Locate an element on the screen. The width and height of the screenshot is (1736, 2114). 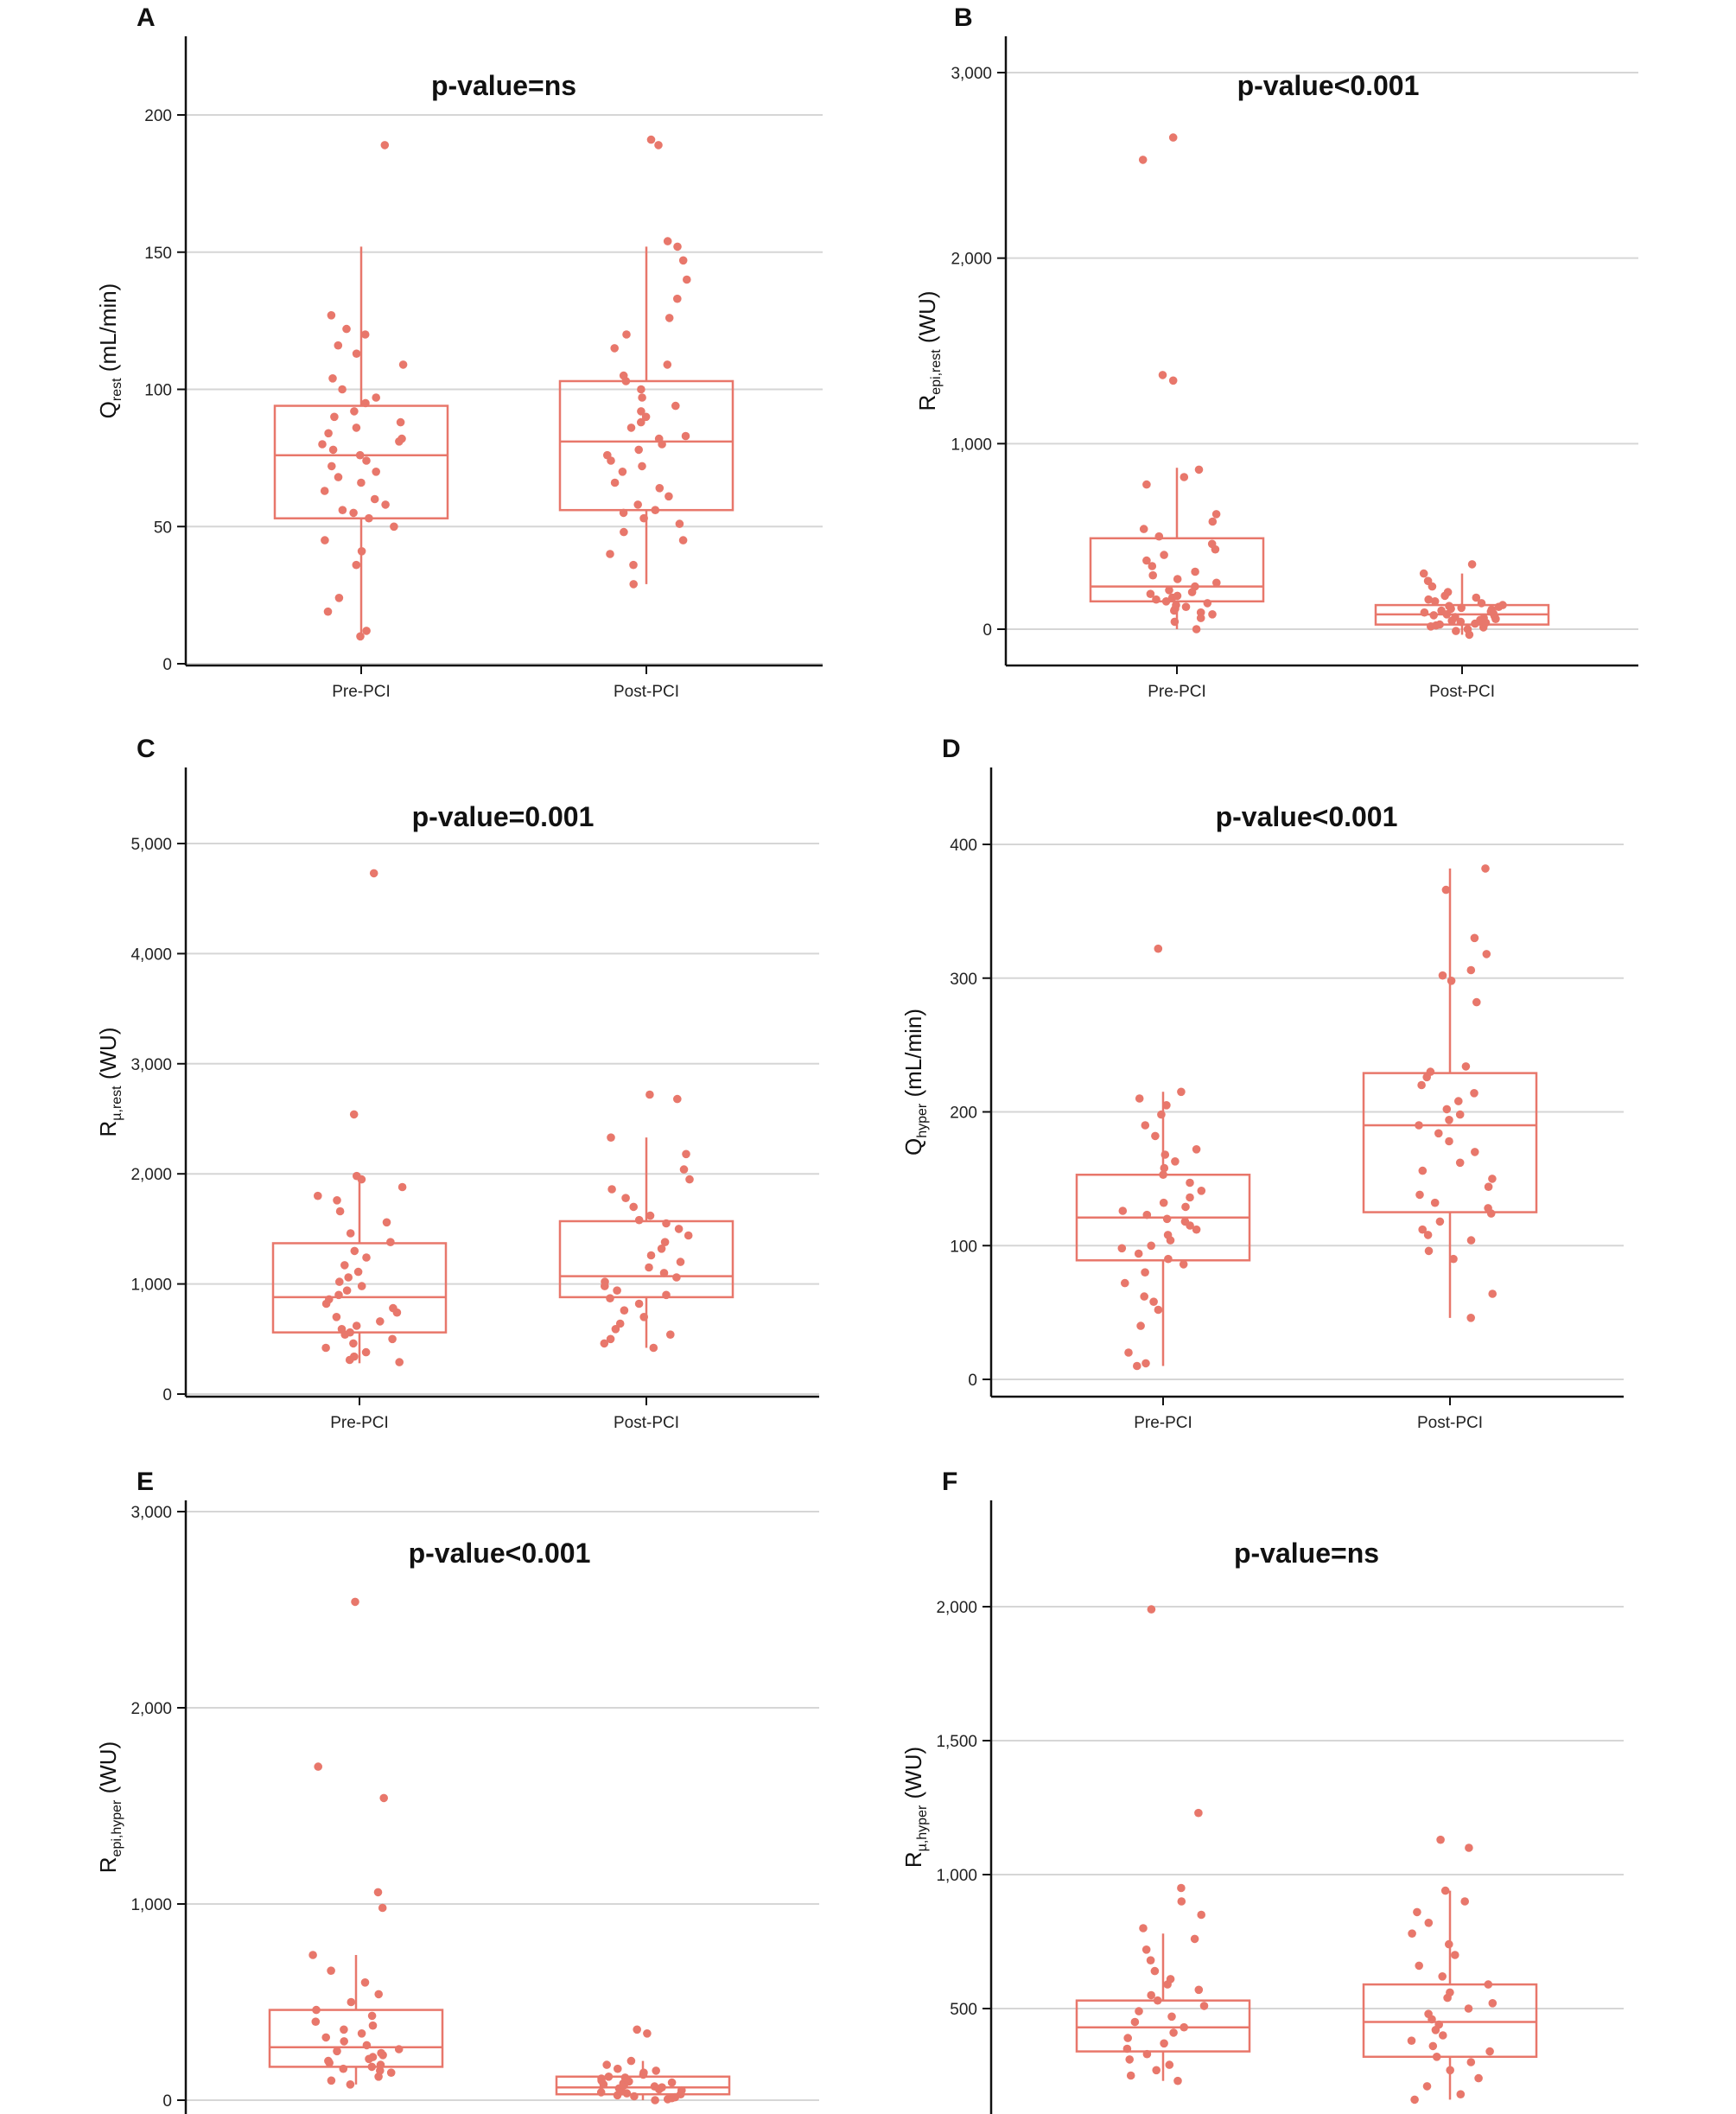
y-axis-label-main: R is located at coordinates (108, 1129).